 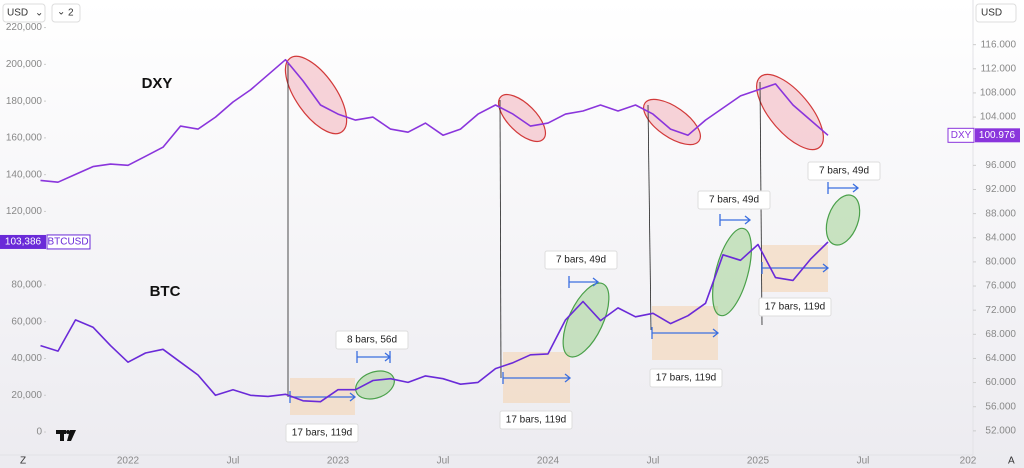 What do you see at coordinates (548, 461) in the screenshot?
I see `x-tick-label: 2024` at bounding box center [548, 461].